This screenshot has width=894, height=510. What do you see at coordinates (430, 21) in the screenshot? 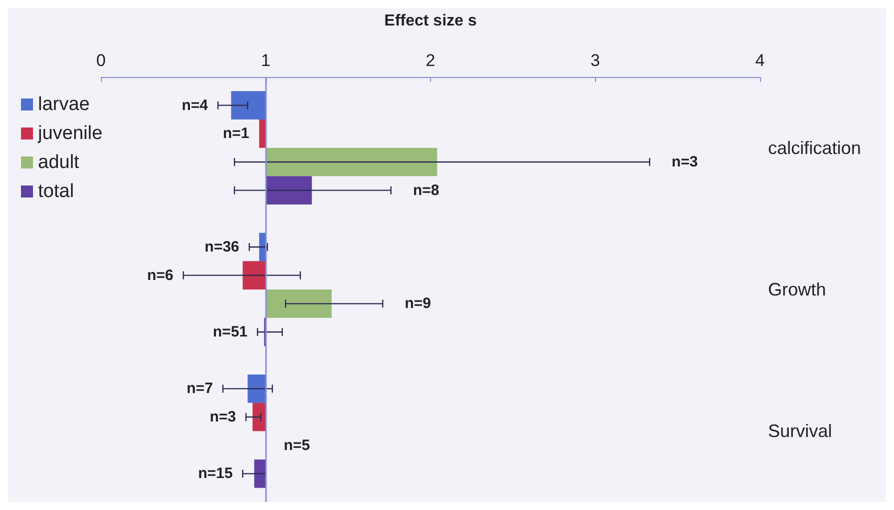
I see `x-axis-title: Effect size s` at bounding box center [430, 21].